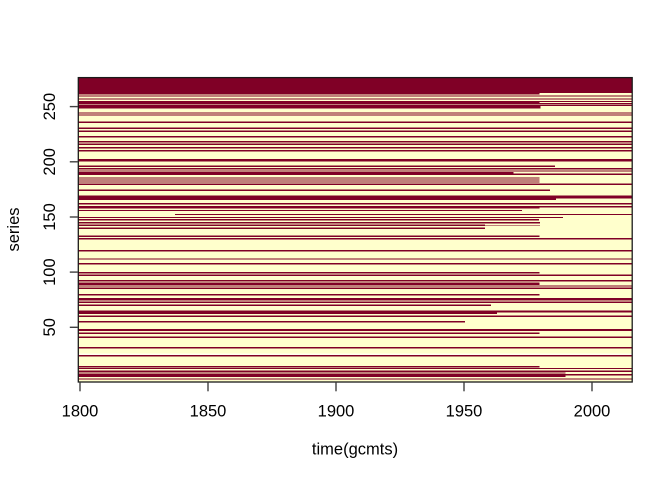  What do you see at coordinates (50, 107) in the screenshot?
I see `svg-text: 250` at bounding box center [50, 107].